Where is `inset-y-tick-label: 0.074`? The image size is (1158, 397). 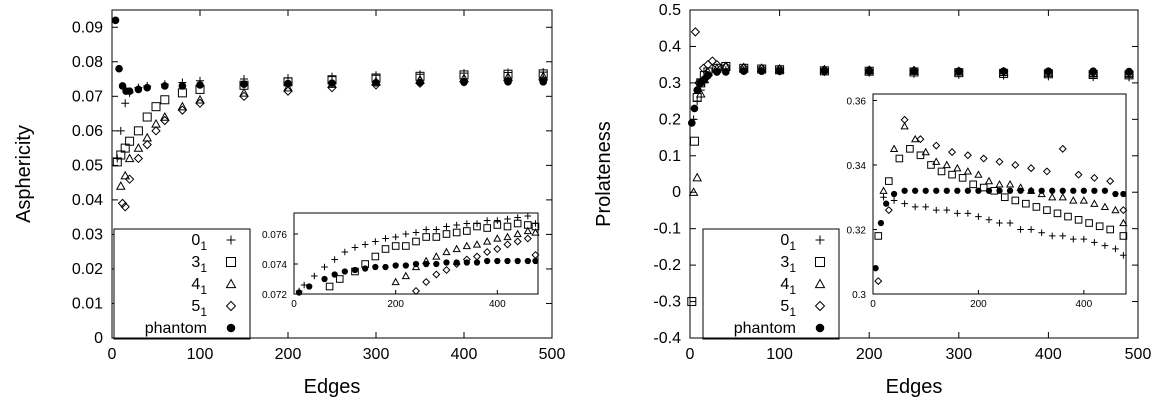
inset-y-tick-label: 0.074 is located at coordinates (274, 265).